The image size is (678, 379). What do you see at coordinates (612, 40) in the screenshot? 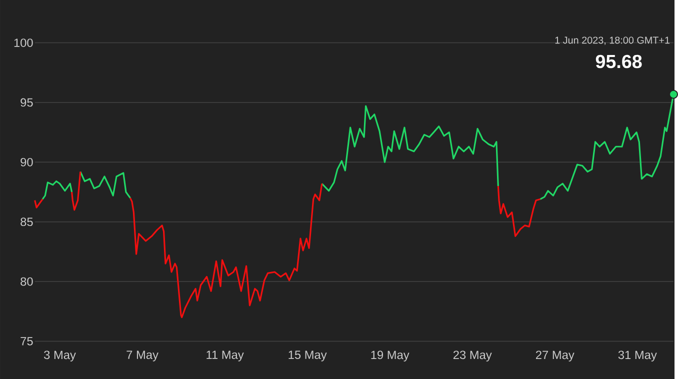
I see `annotation: 1 Jun 2023, 18:00 GMT+1` at bounding box center [612, 40].